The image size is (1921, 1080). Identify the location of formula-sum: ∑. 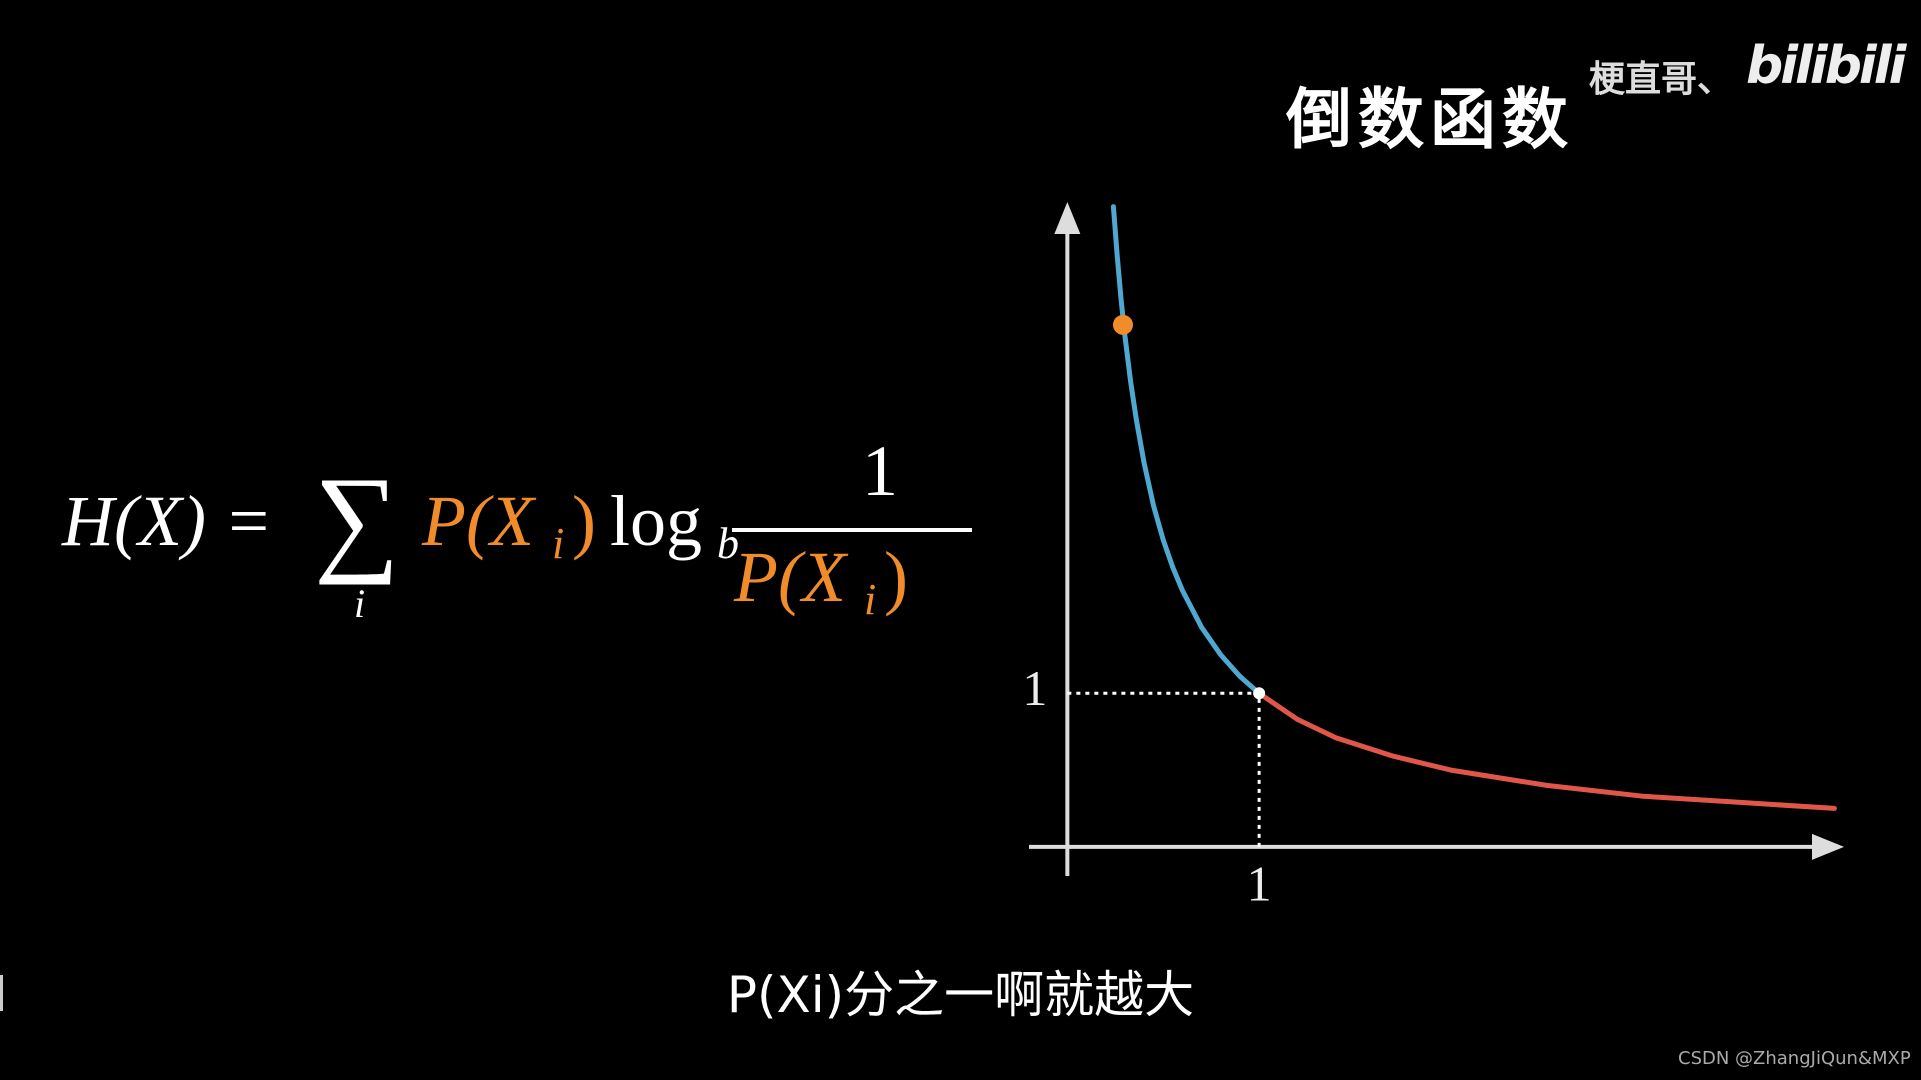
(357, 518).